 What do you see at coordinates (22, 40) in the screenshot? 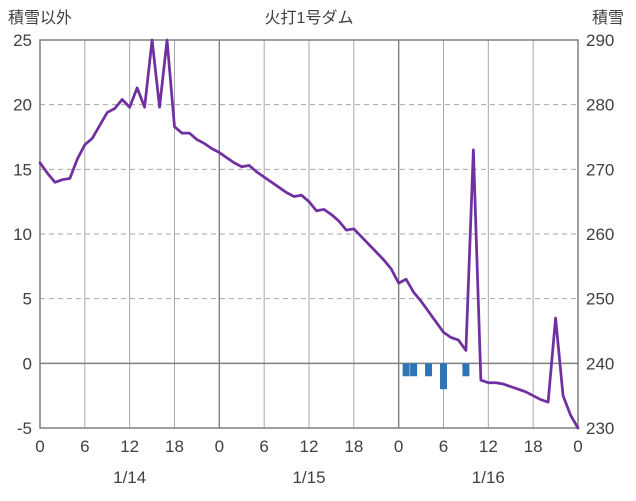
I see `y-left-tick-label: 25` at bounding box center [22, 40].